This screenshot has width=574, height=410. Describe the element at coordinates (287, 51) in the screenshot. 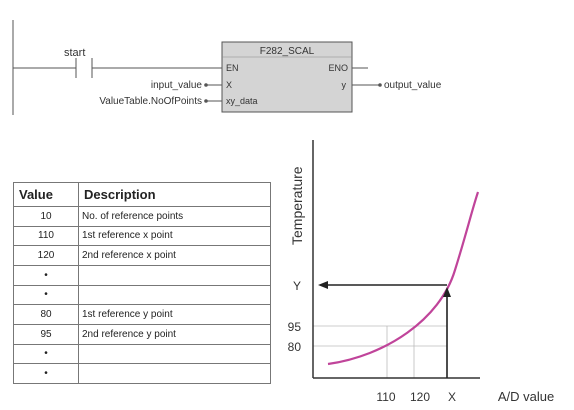

I see `function-block-title: F282_SCAL` at that location.